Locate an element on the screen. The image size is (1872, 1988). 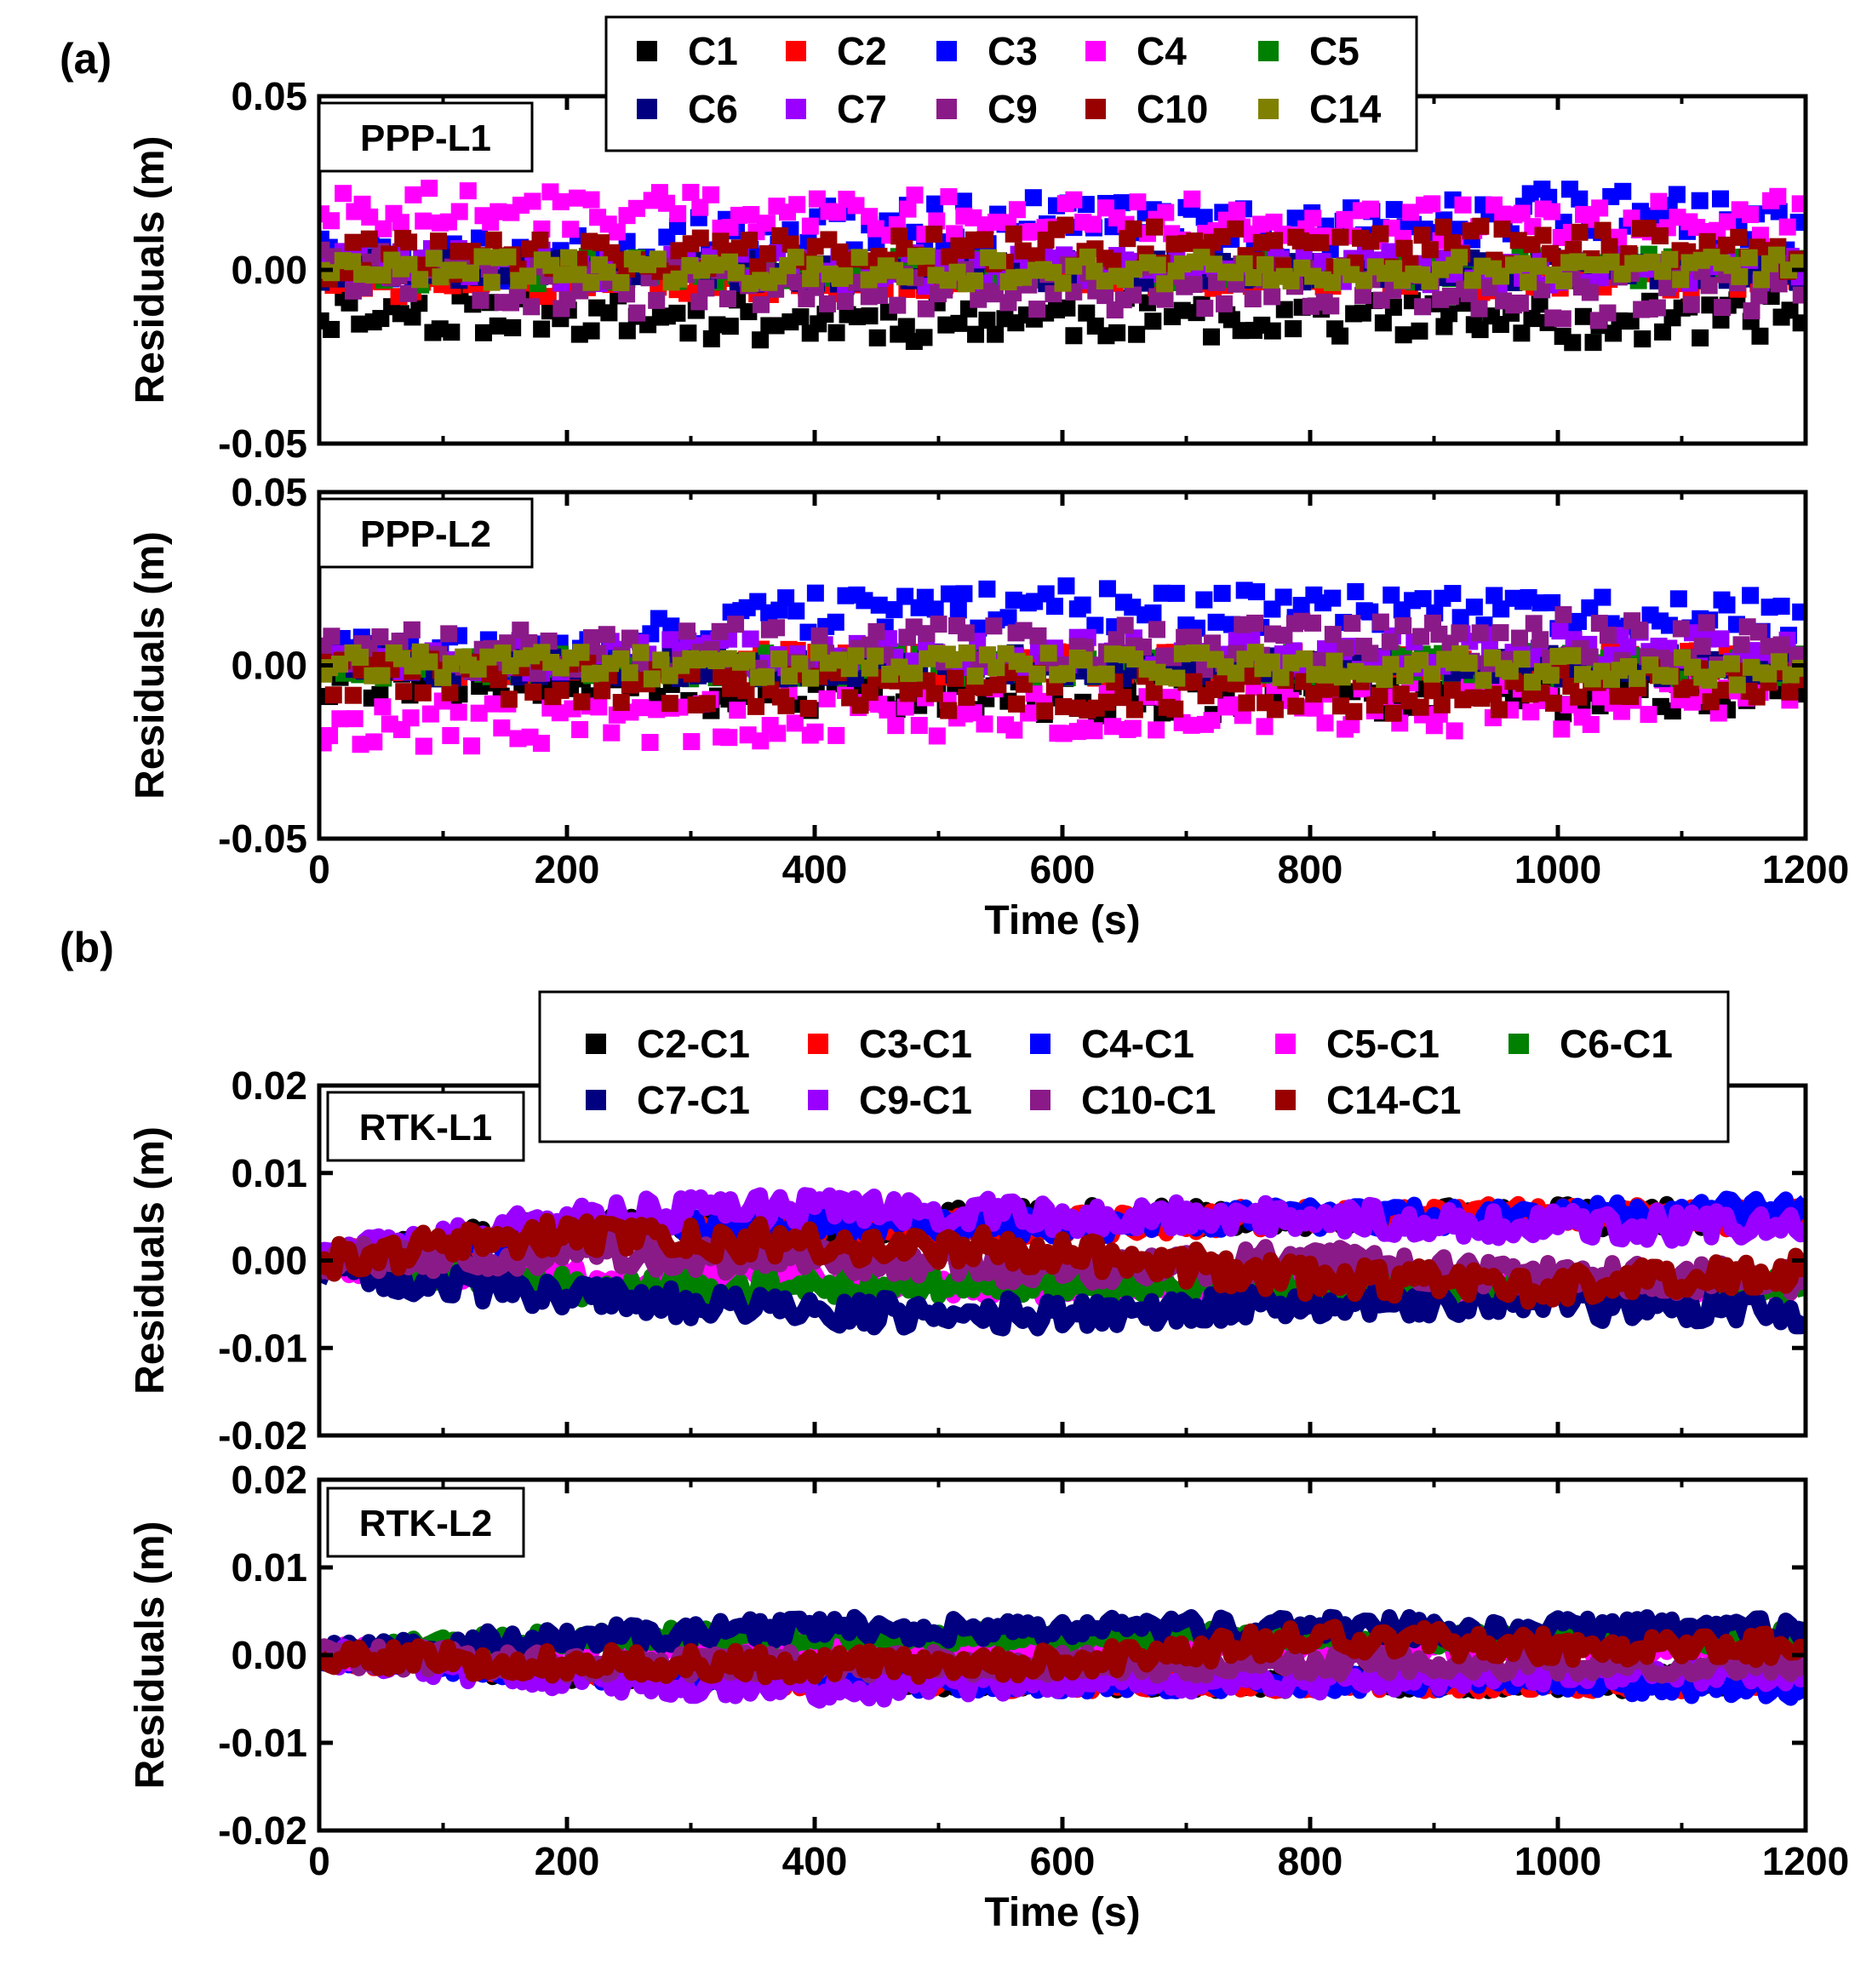
panel-tag-box is located at coordinates (425, 1522).